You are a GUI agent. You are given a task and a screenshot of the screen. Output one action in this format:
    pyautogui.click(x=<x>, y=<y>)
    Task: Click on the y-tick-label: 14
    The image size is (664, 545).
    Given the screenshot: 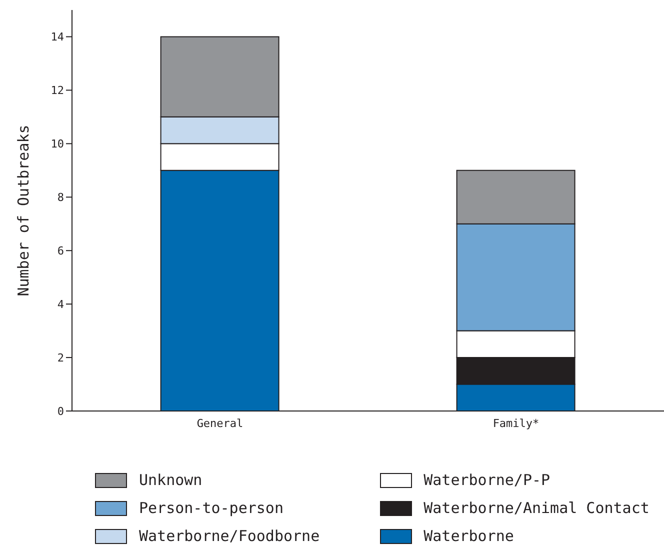 What is the action you would take?
    pyautogui.click(x=57, y=37)
    